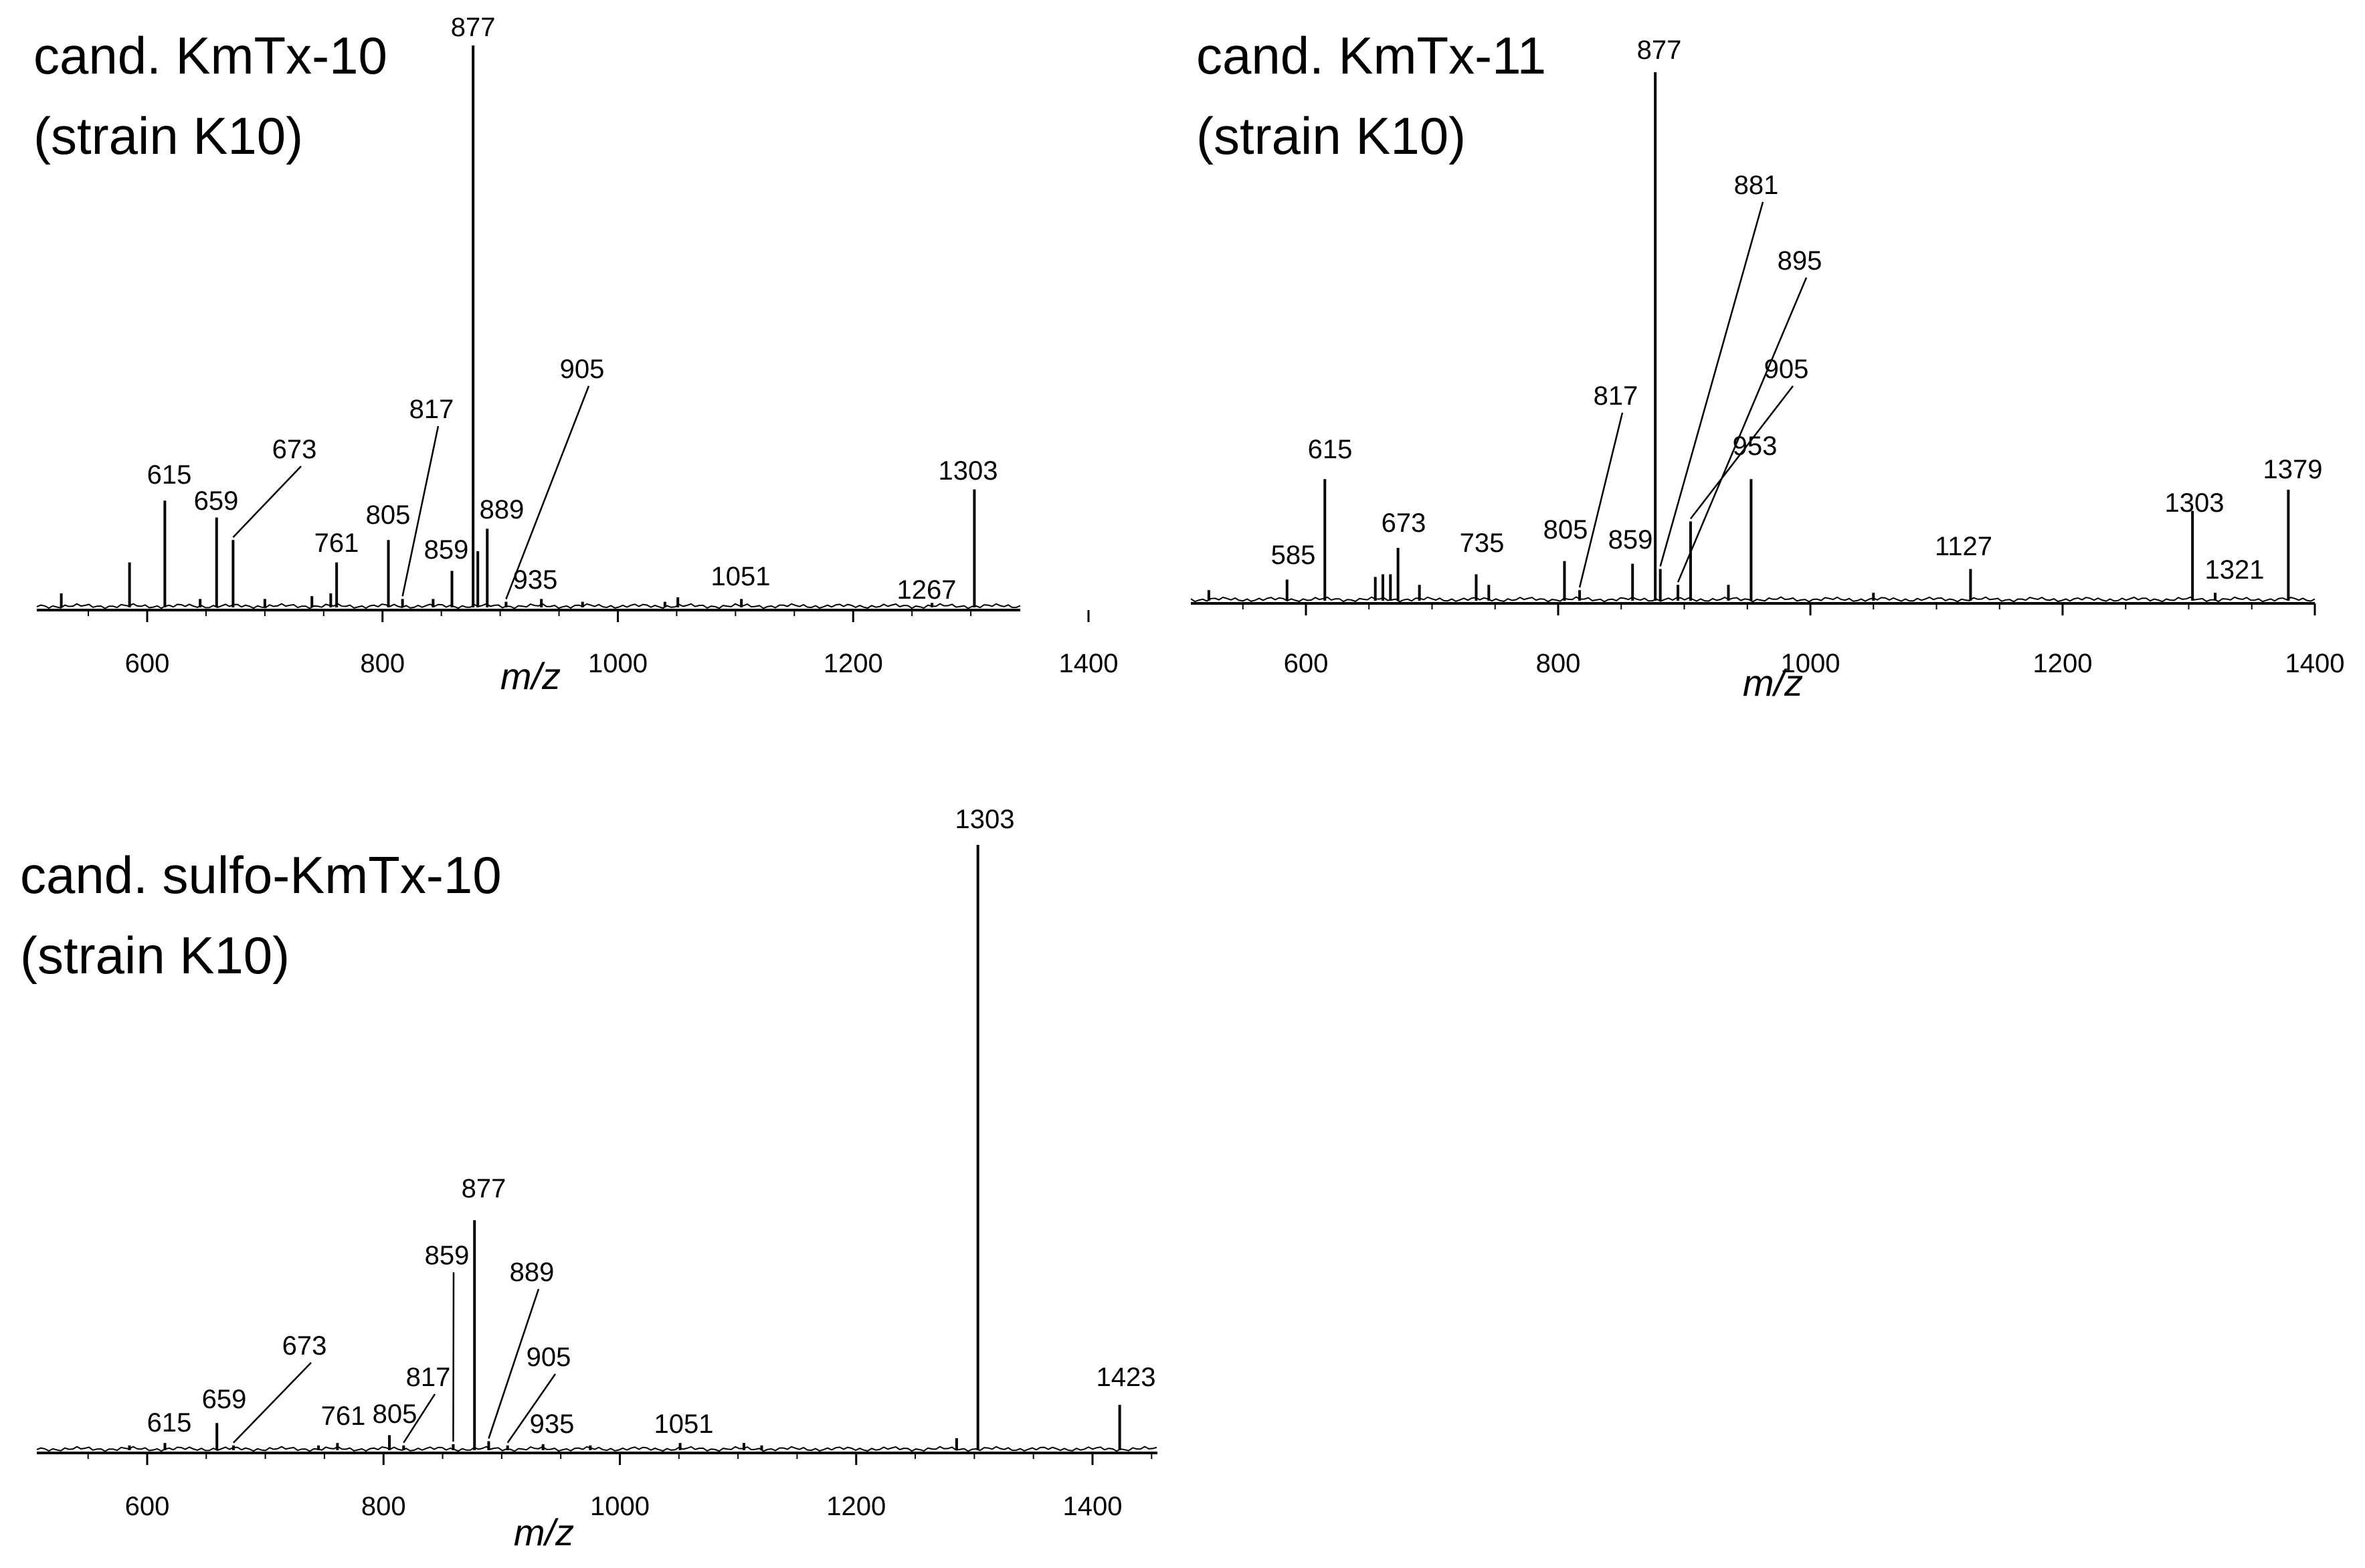  I want to click on panel-title: cand. sulfo-KmTx-10, so click(261, 875).